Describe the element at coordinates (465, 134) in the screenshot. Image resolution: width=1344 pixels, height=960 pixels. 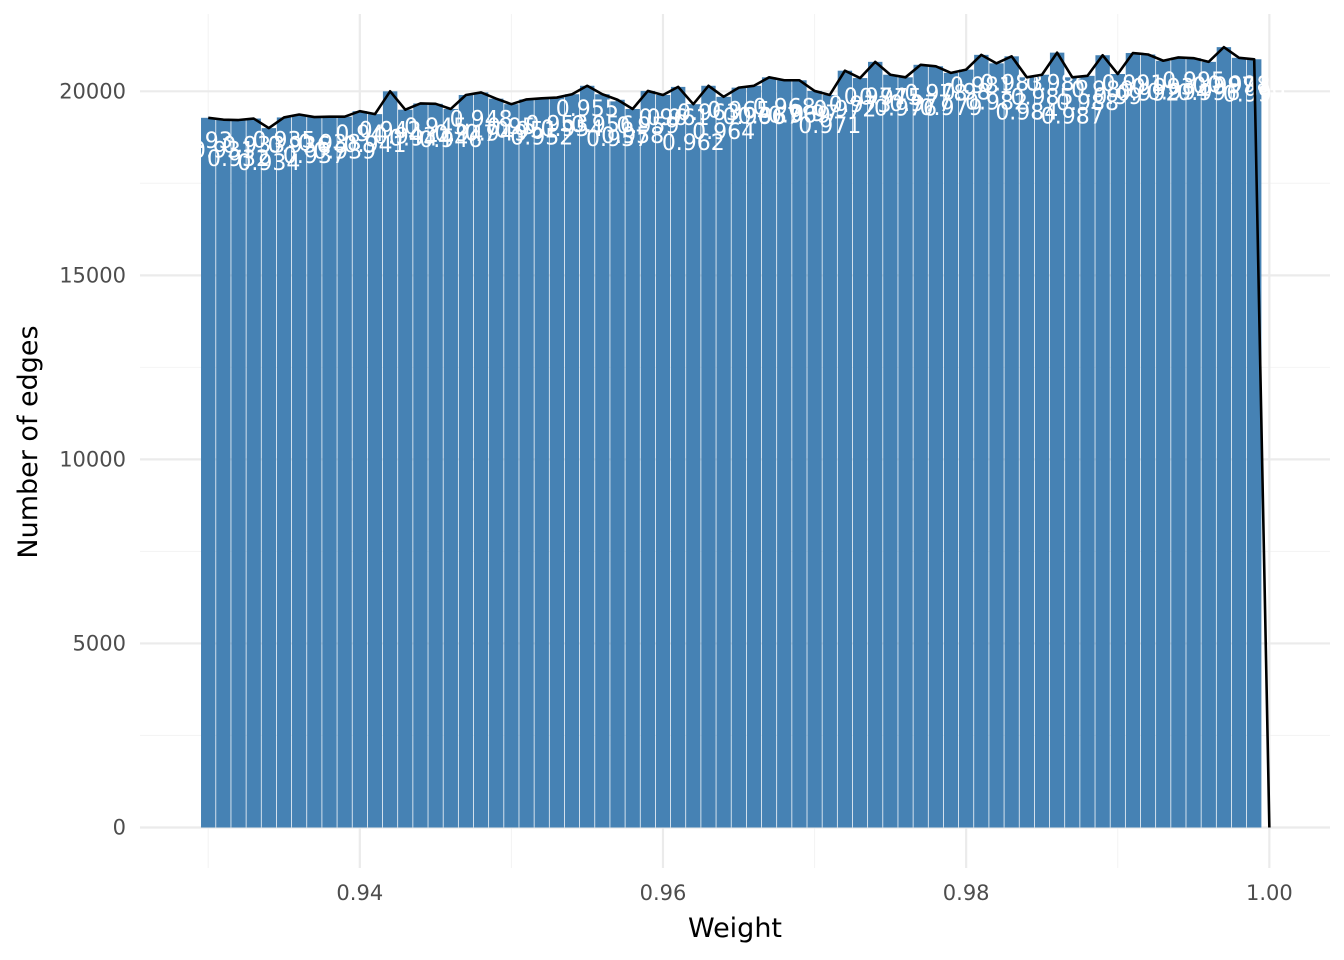
I see `bar-value-label: 0.947` at that location.